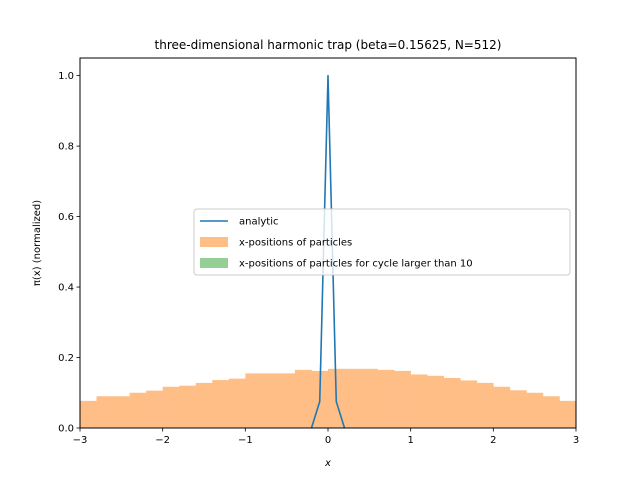 This screenshot has height=480, width=640. Describe the element at coordinates (162, 440) in the screenshot. I see `x-tick-label: −2` at that location.